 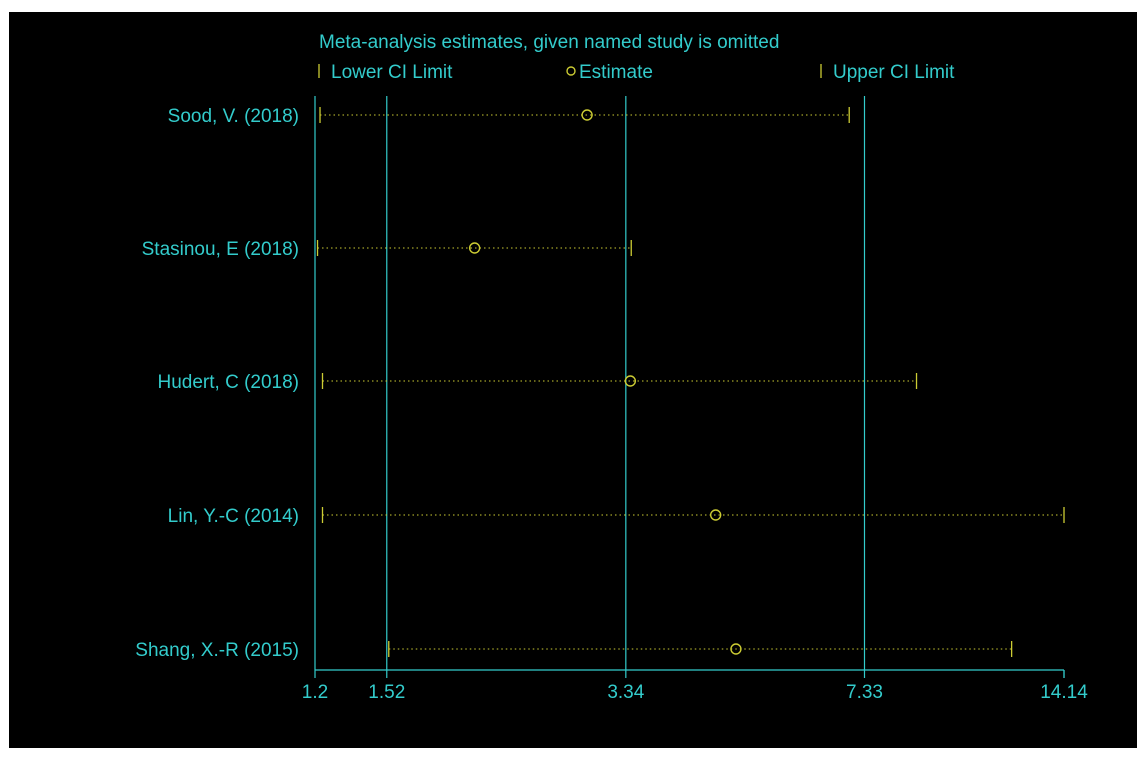 I want to click on legend-label: Estimate, so click(x=616, y=72).